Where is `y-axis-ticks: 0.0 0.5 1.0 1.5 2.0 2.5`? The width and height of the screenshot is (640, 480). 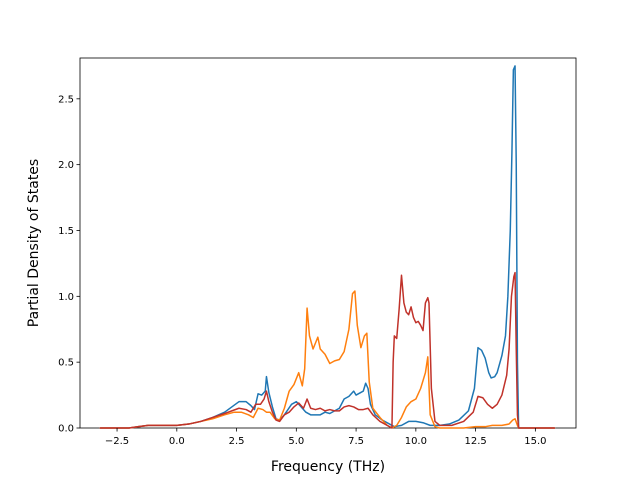 y-axis-ticks: 0.0 0.5 1.0 1.5 2.0 2.5 is located at coordinates (69, 264).